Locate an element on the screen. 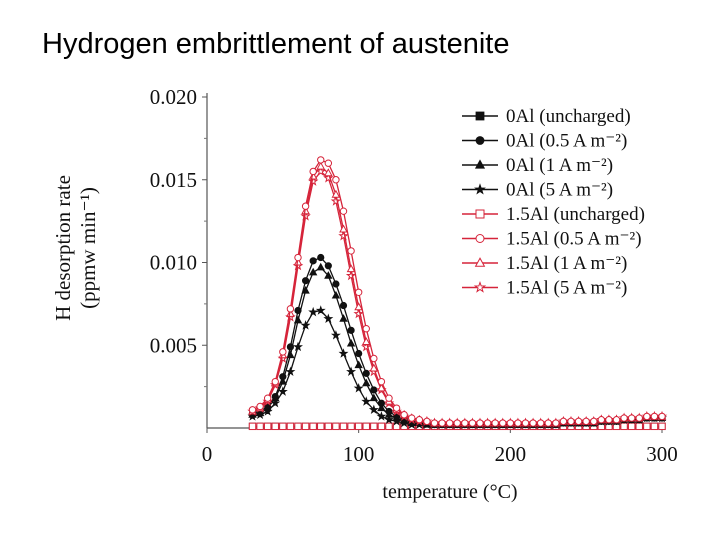  legend-label: 0Al (1 A m⁻²) is located at coordinates (559, 165).